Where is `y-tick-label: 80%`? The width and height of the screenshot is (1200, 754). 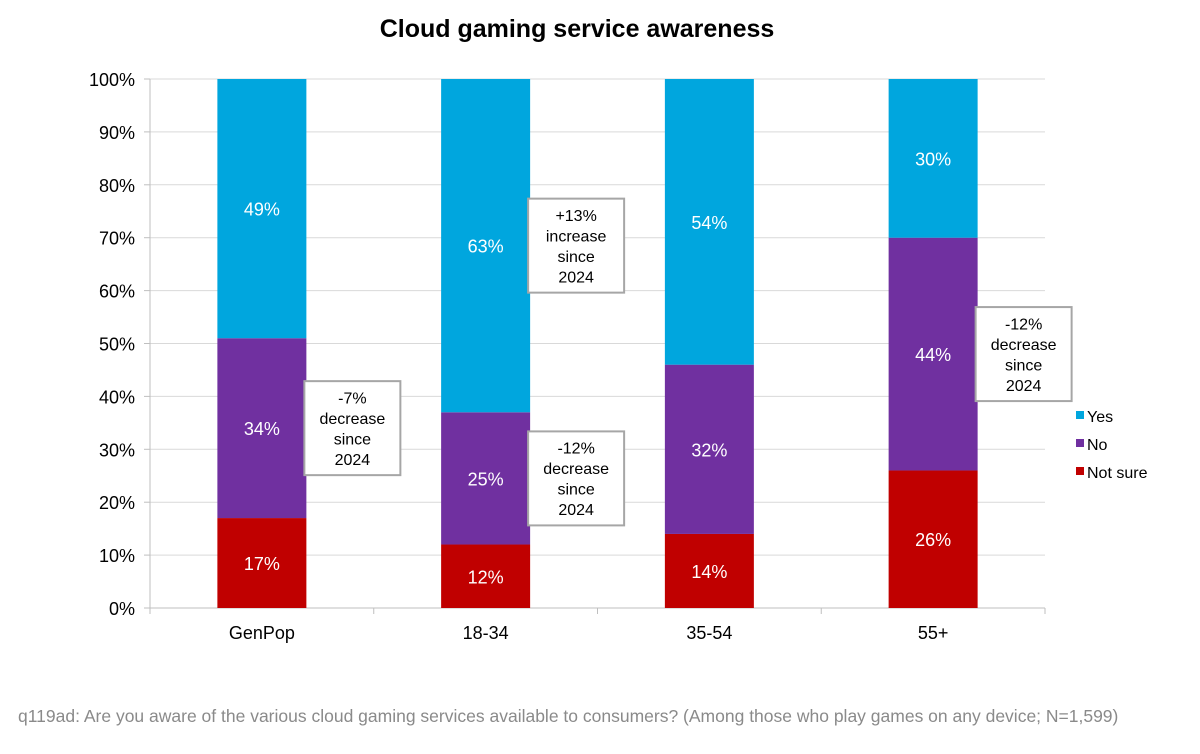
y-tick-label: 80% is located at coordinates (117, 186).